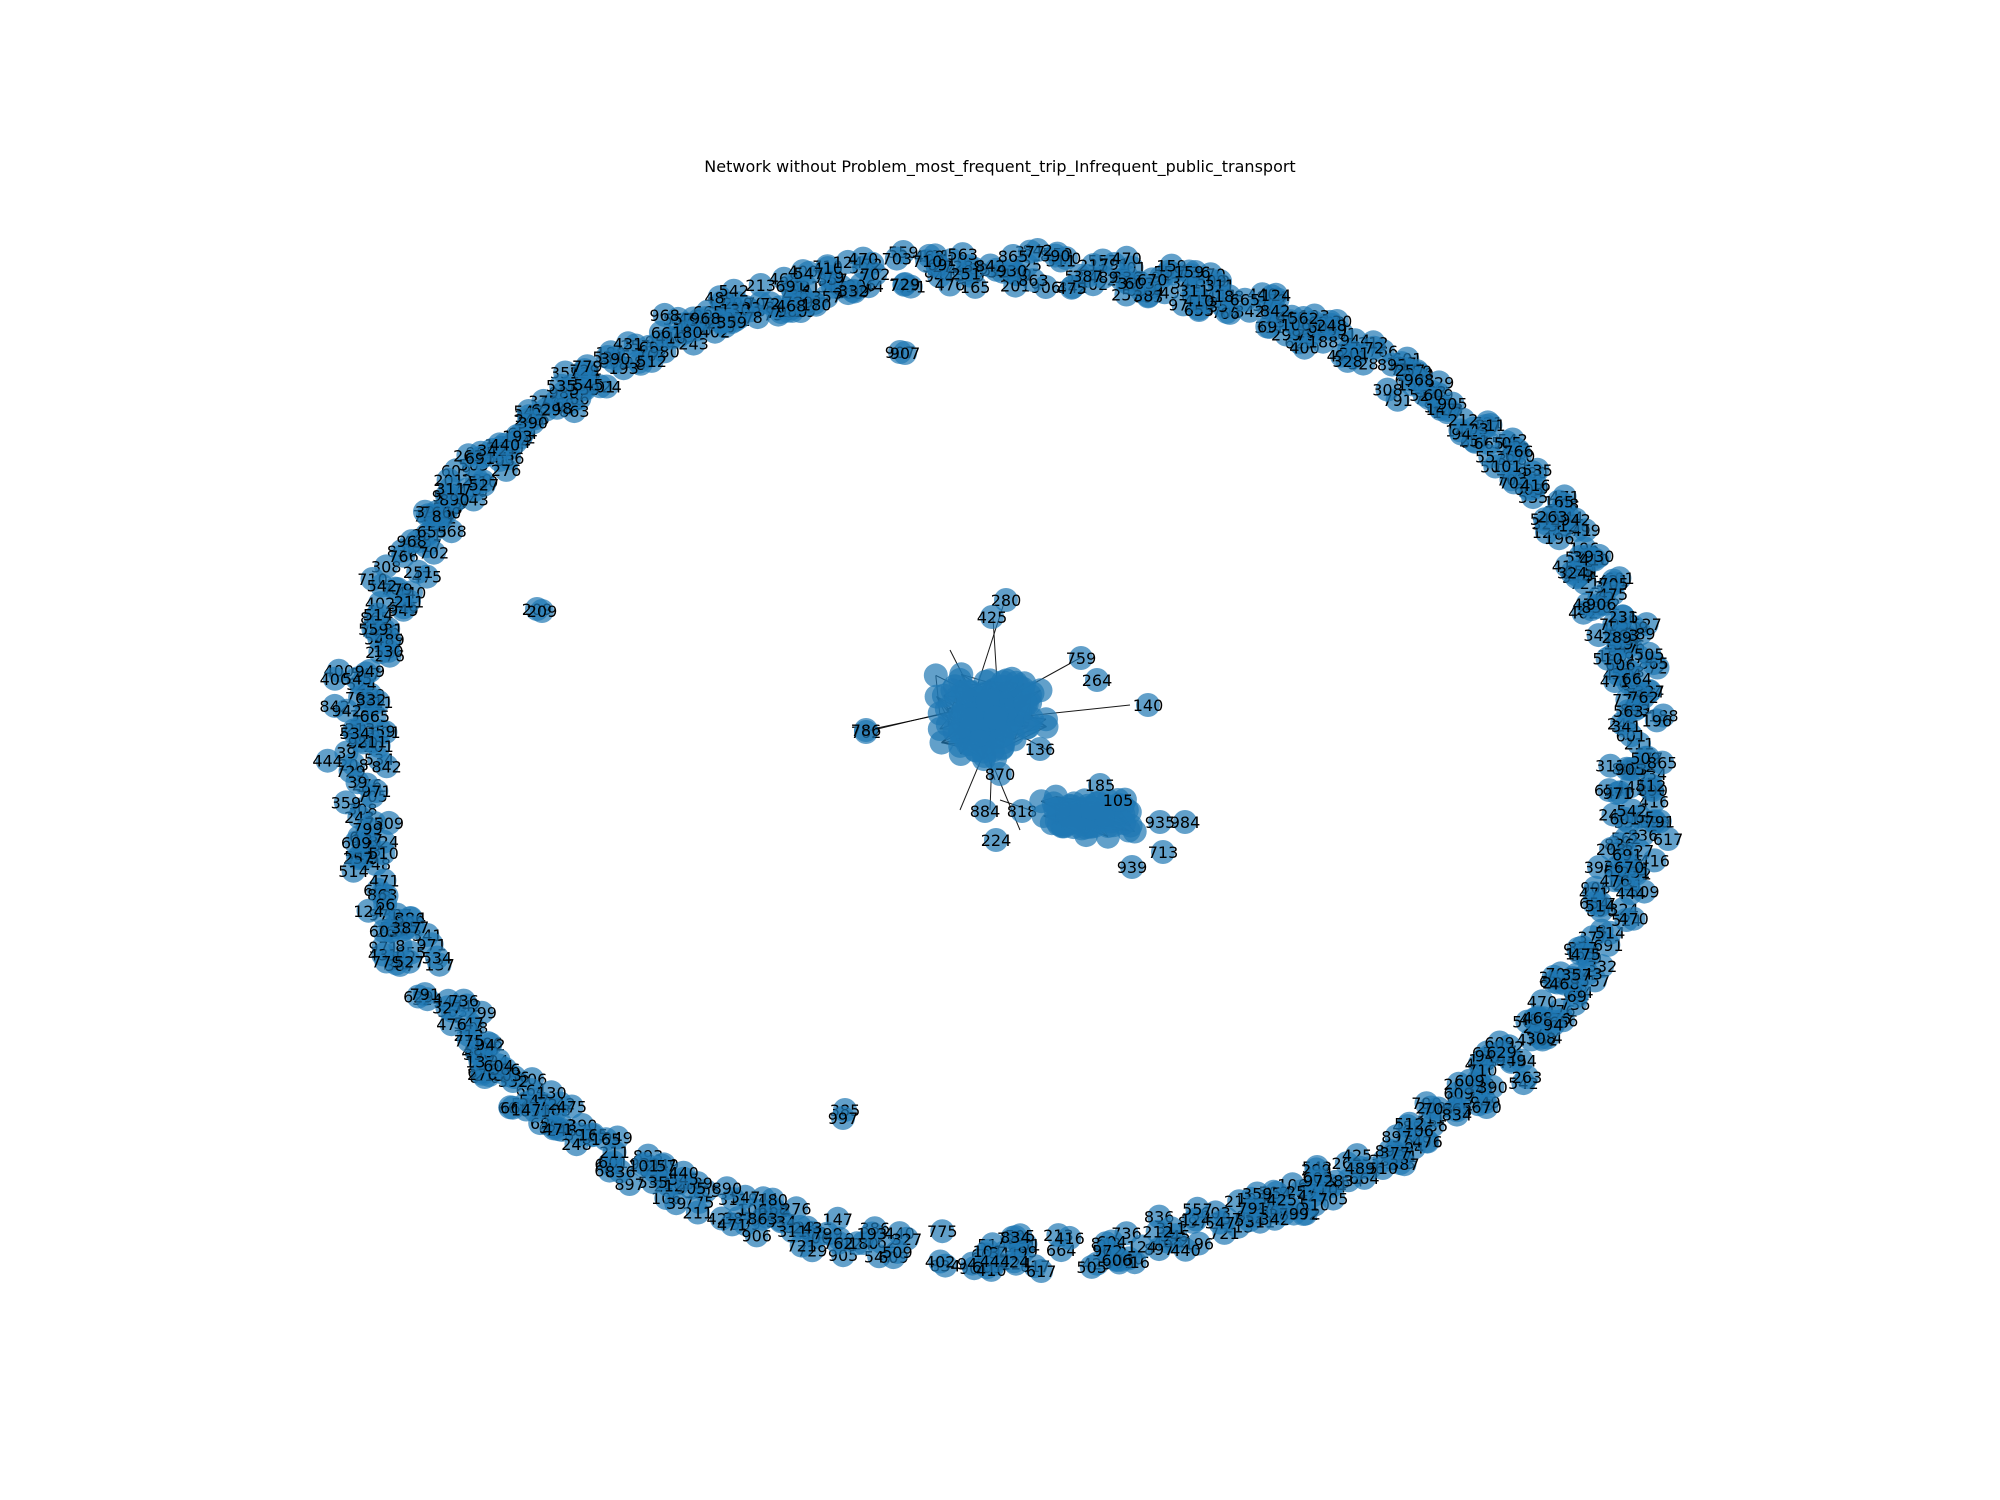 This screenshot has width=2000, height=1500. What do you see at coordinates (463, 1000) in the screenshot?
I see `ring-node: 736` at bounding box center [463, 1000].